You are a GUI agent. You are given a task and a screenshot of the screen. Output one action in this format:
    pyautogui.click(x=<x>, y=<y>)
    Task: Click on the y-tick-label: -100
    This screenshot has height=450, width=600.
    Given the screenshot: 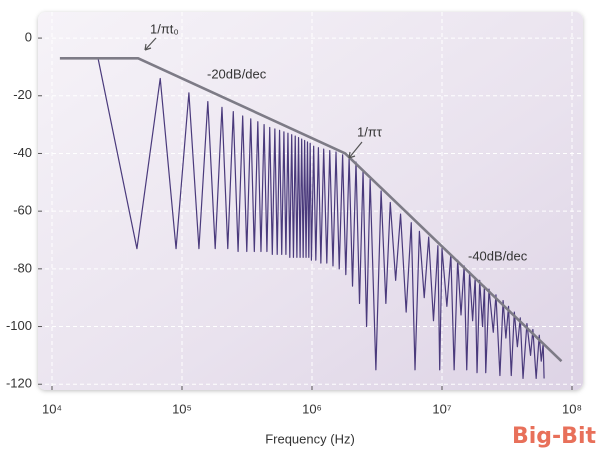 What is the action you would take?
    pyautogui.click(x=19, y=325)
    